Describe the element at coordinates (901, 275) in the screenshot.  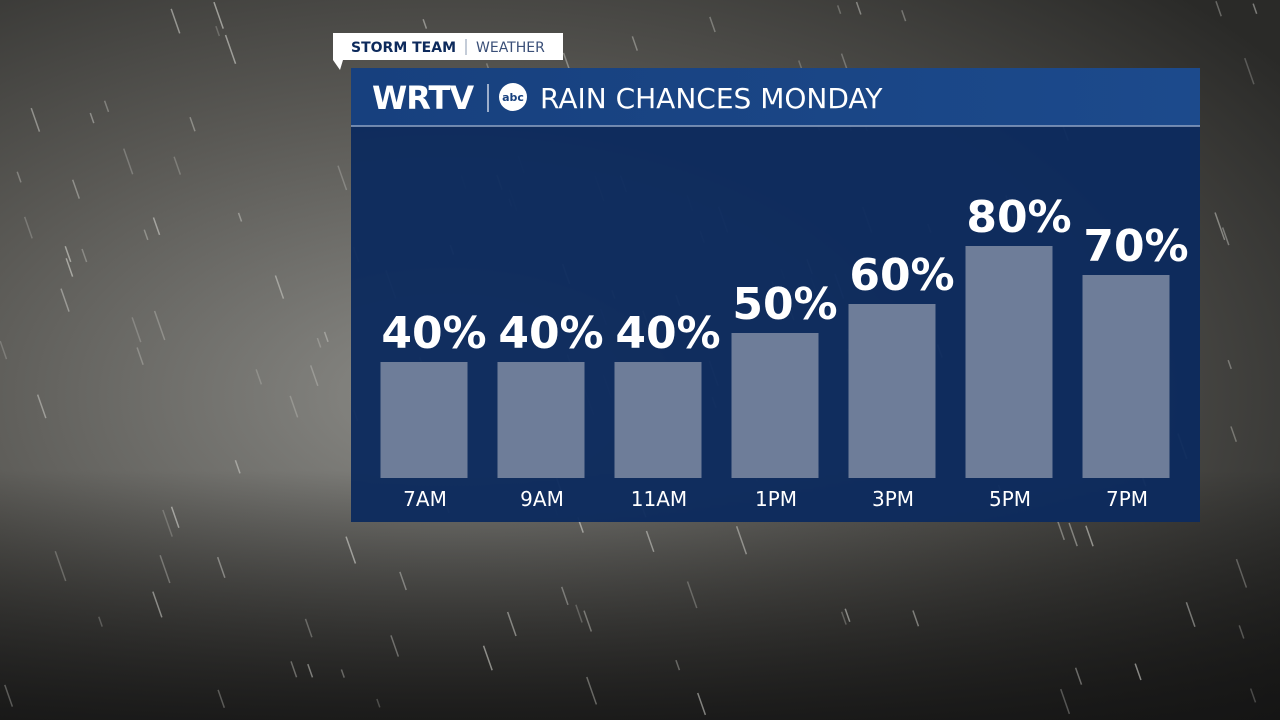
I see `value-label: 60%` at that location.